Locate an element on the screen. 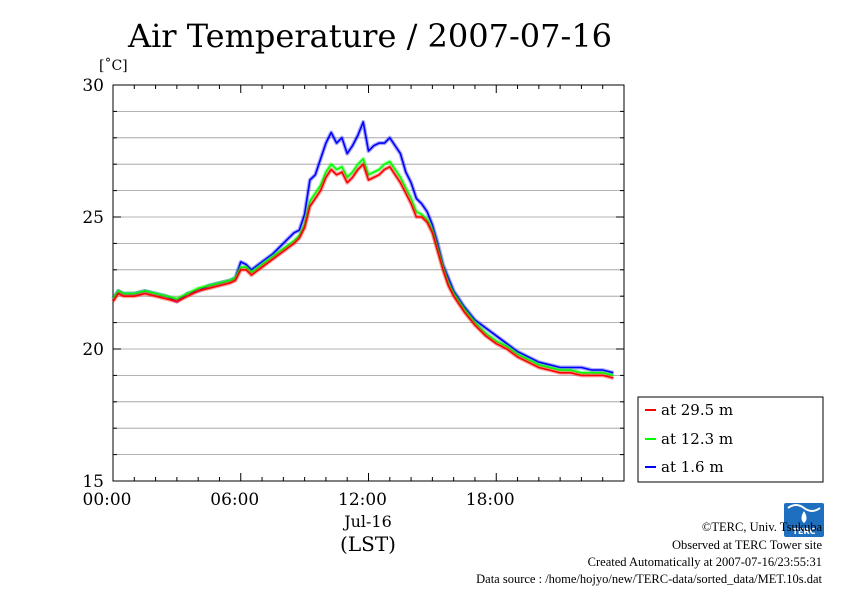 This screenshot has height=595, width=842. x-tick-label: 00:00 is located at coordinates (107, 500).